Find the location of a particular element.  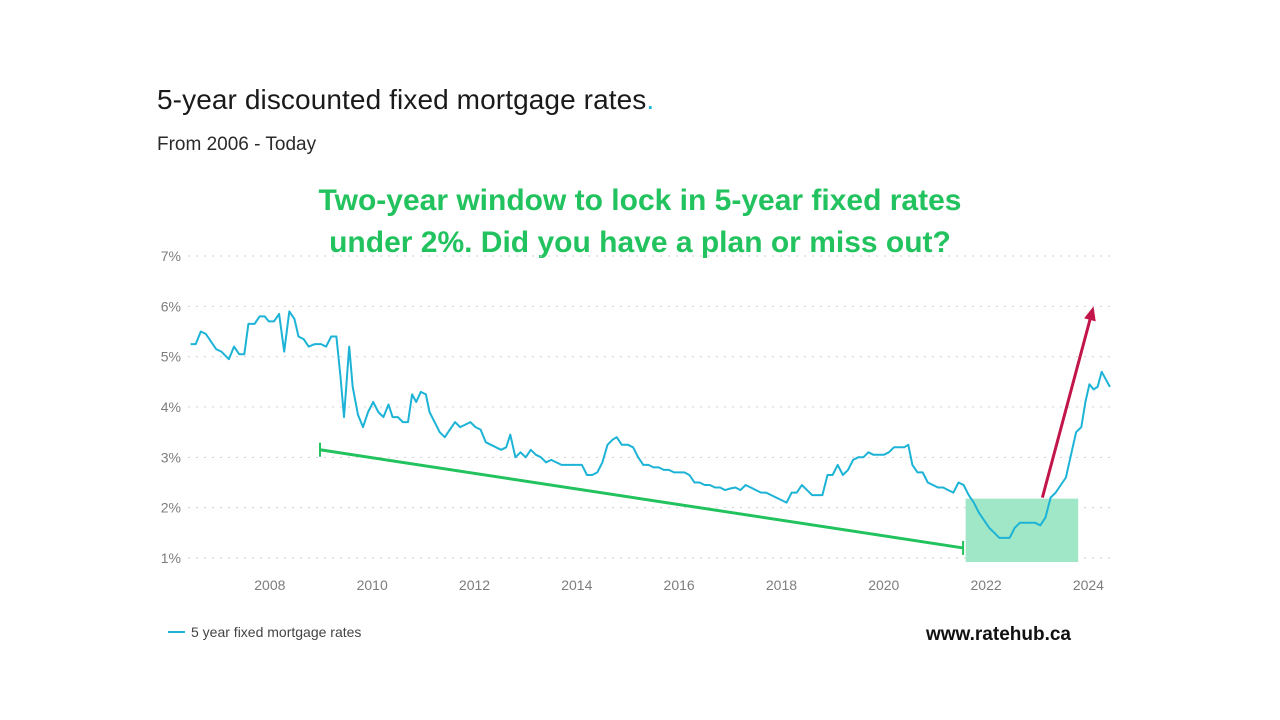

x-tick-label: 2016 is located at coordinates (679, 585).